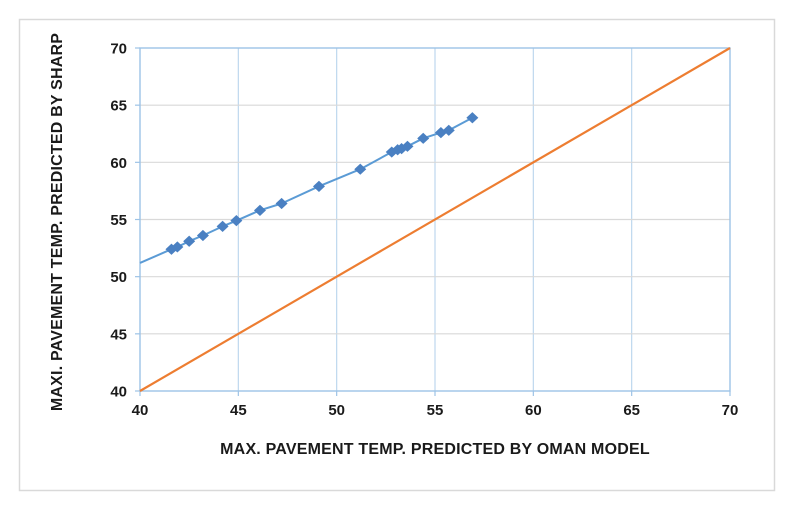 The height and width of the screenshot is (518, 800). Describe the element at coordinates (140, 410) in the screenshot. I see `x-tick-label: 40` at that location.